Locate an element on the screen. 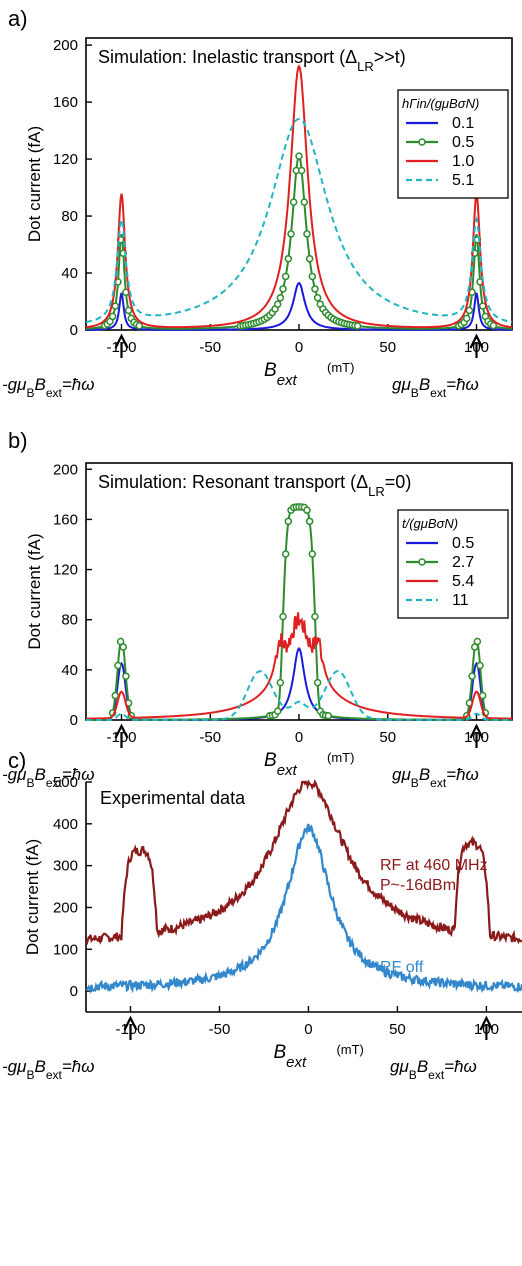 This screenshot has height=1266, width=522. panel-title: Simulation: Resonant transport (ΔLR=0) is located at coordinates (254, 485).